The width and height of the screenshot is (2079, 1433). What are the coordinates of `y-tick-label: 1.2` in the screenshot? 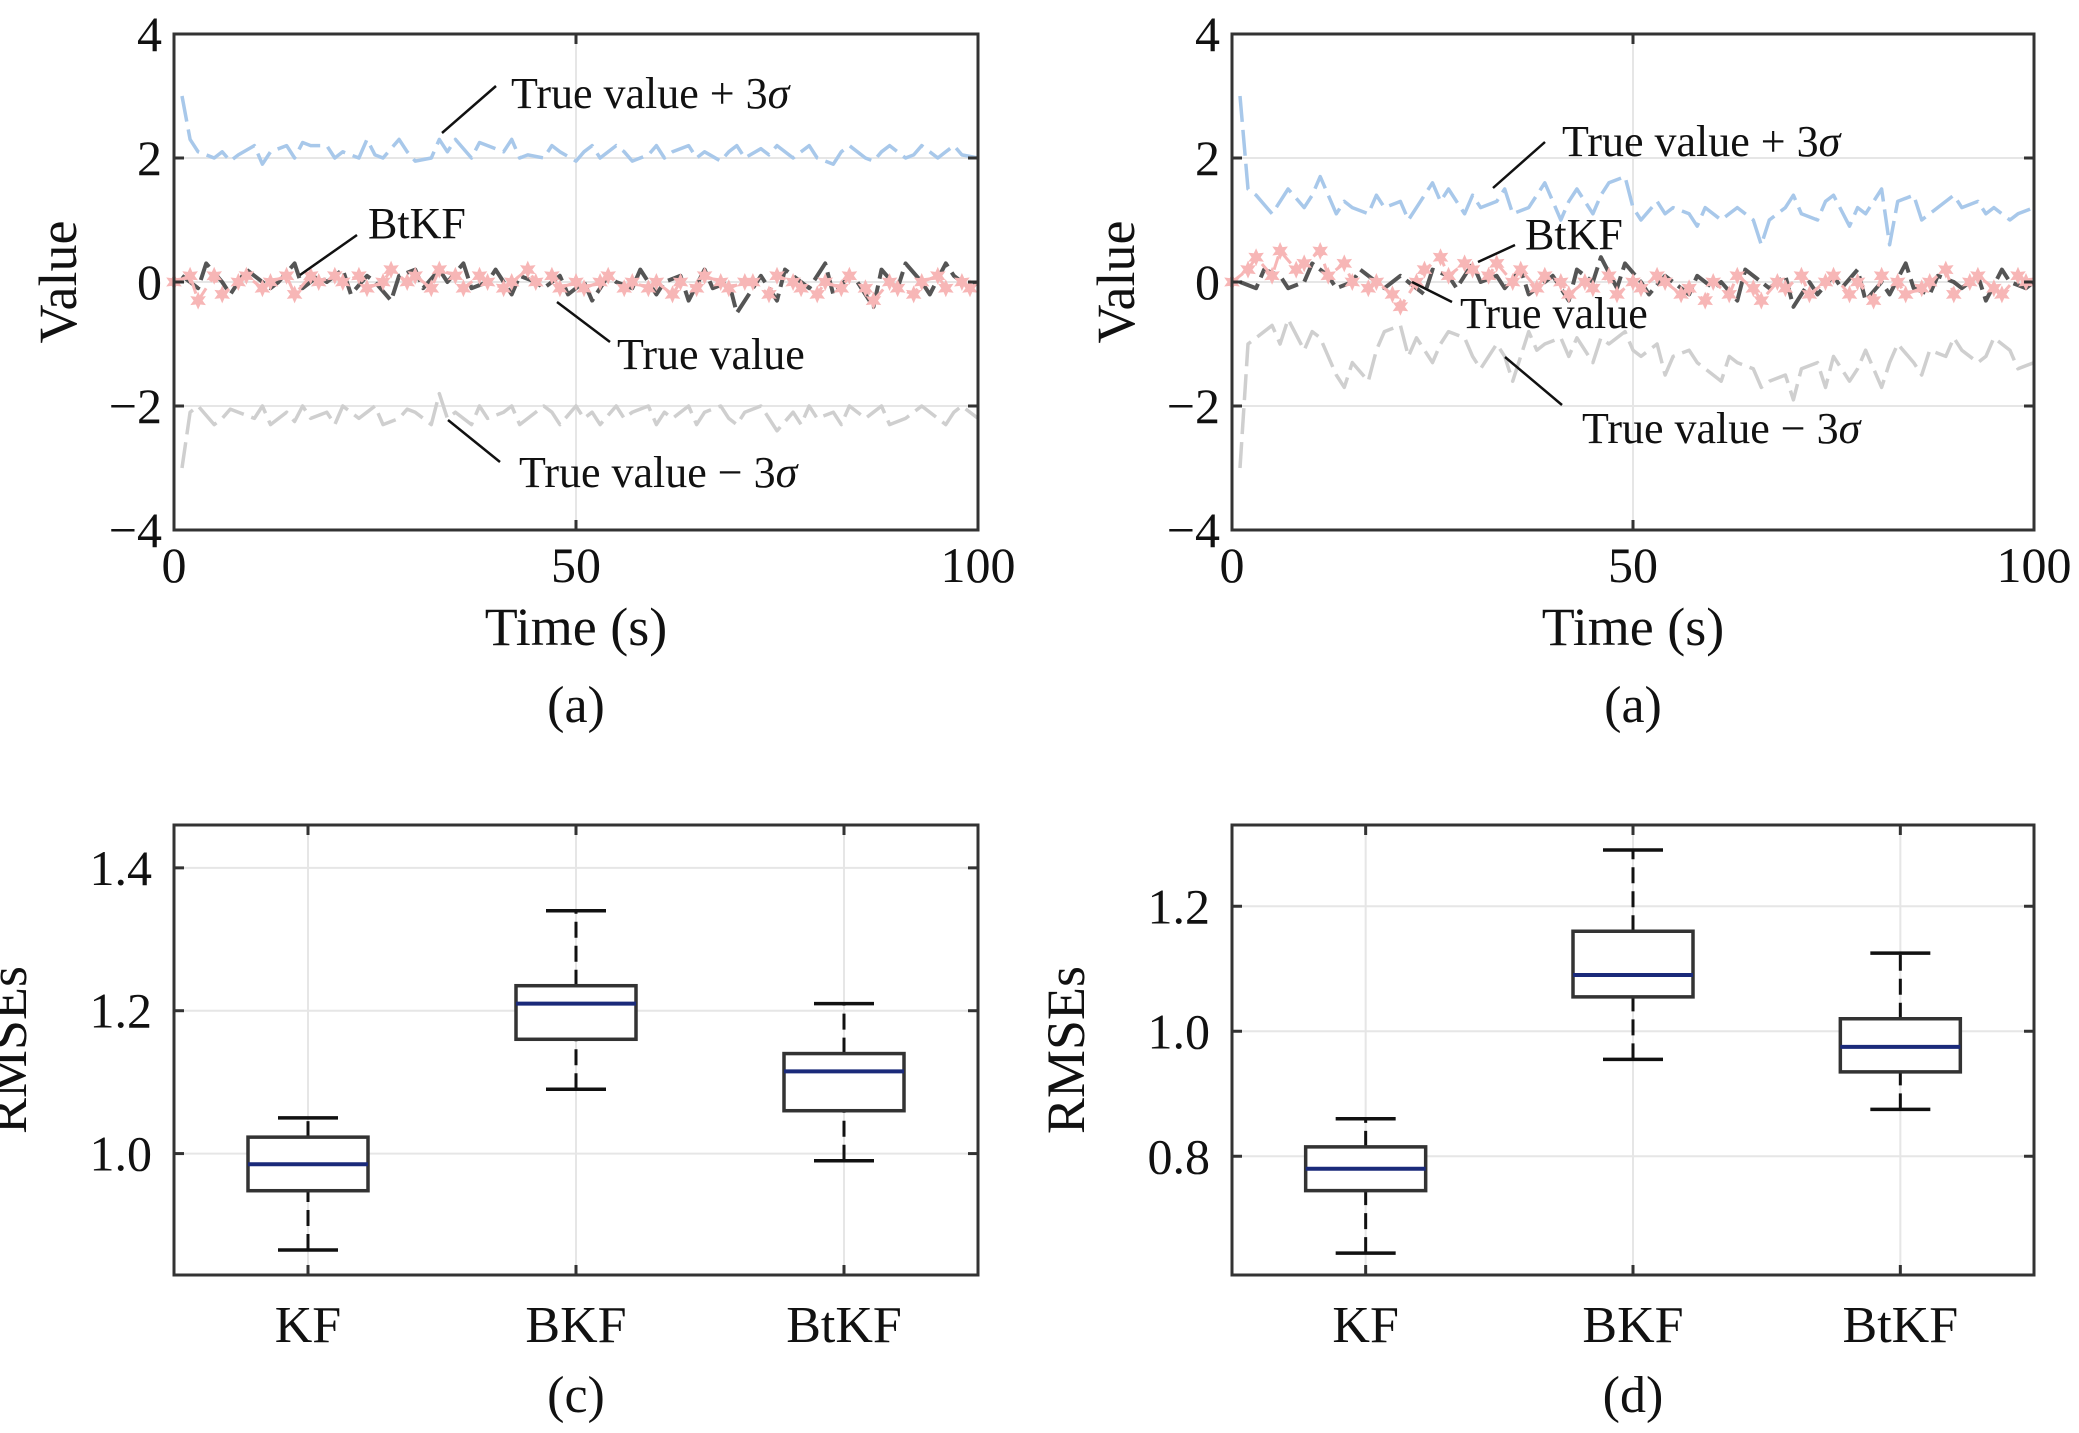 It's located at (1179, 906).